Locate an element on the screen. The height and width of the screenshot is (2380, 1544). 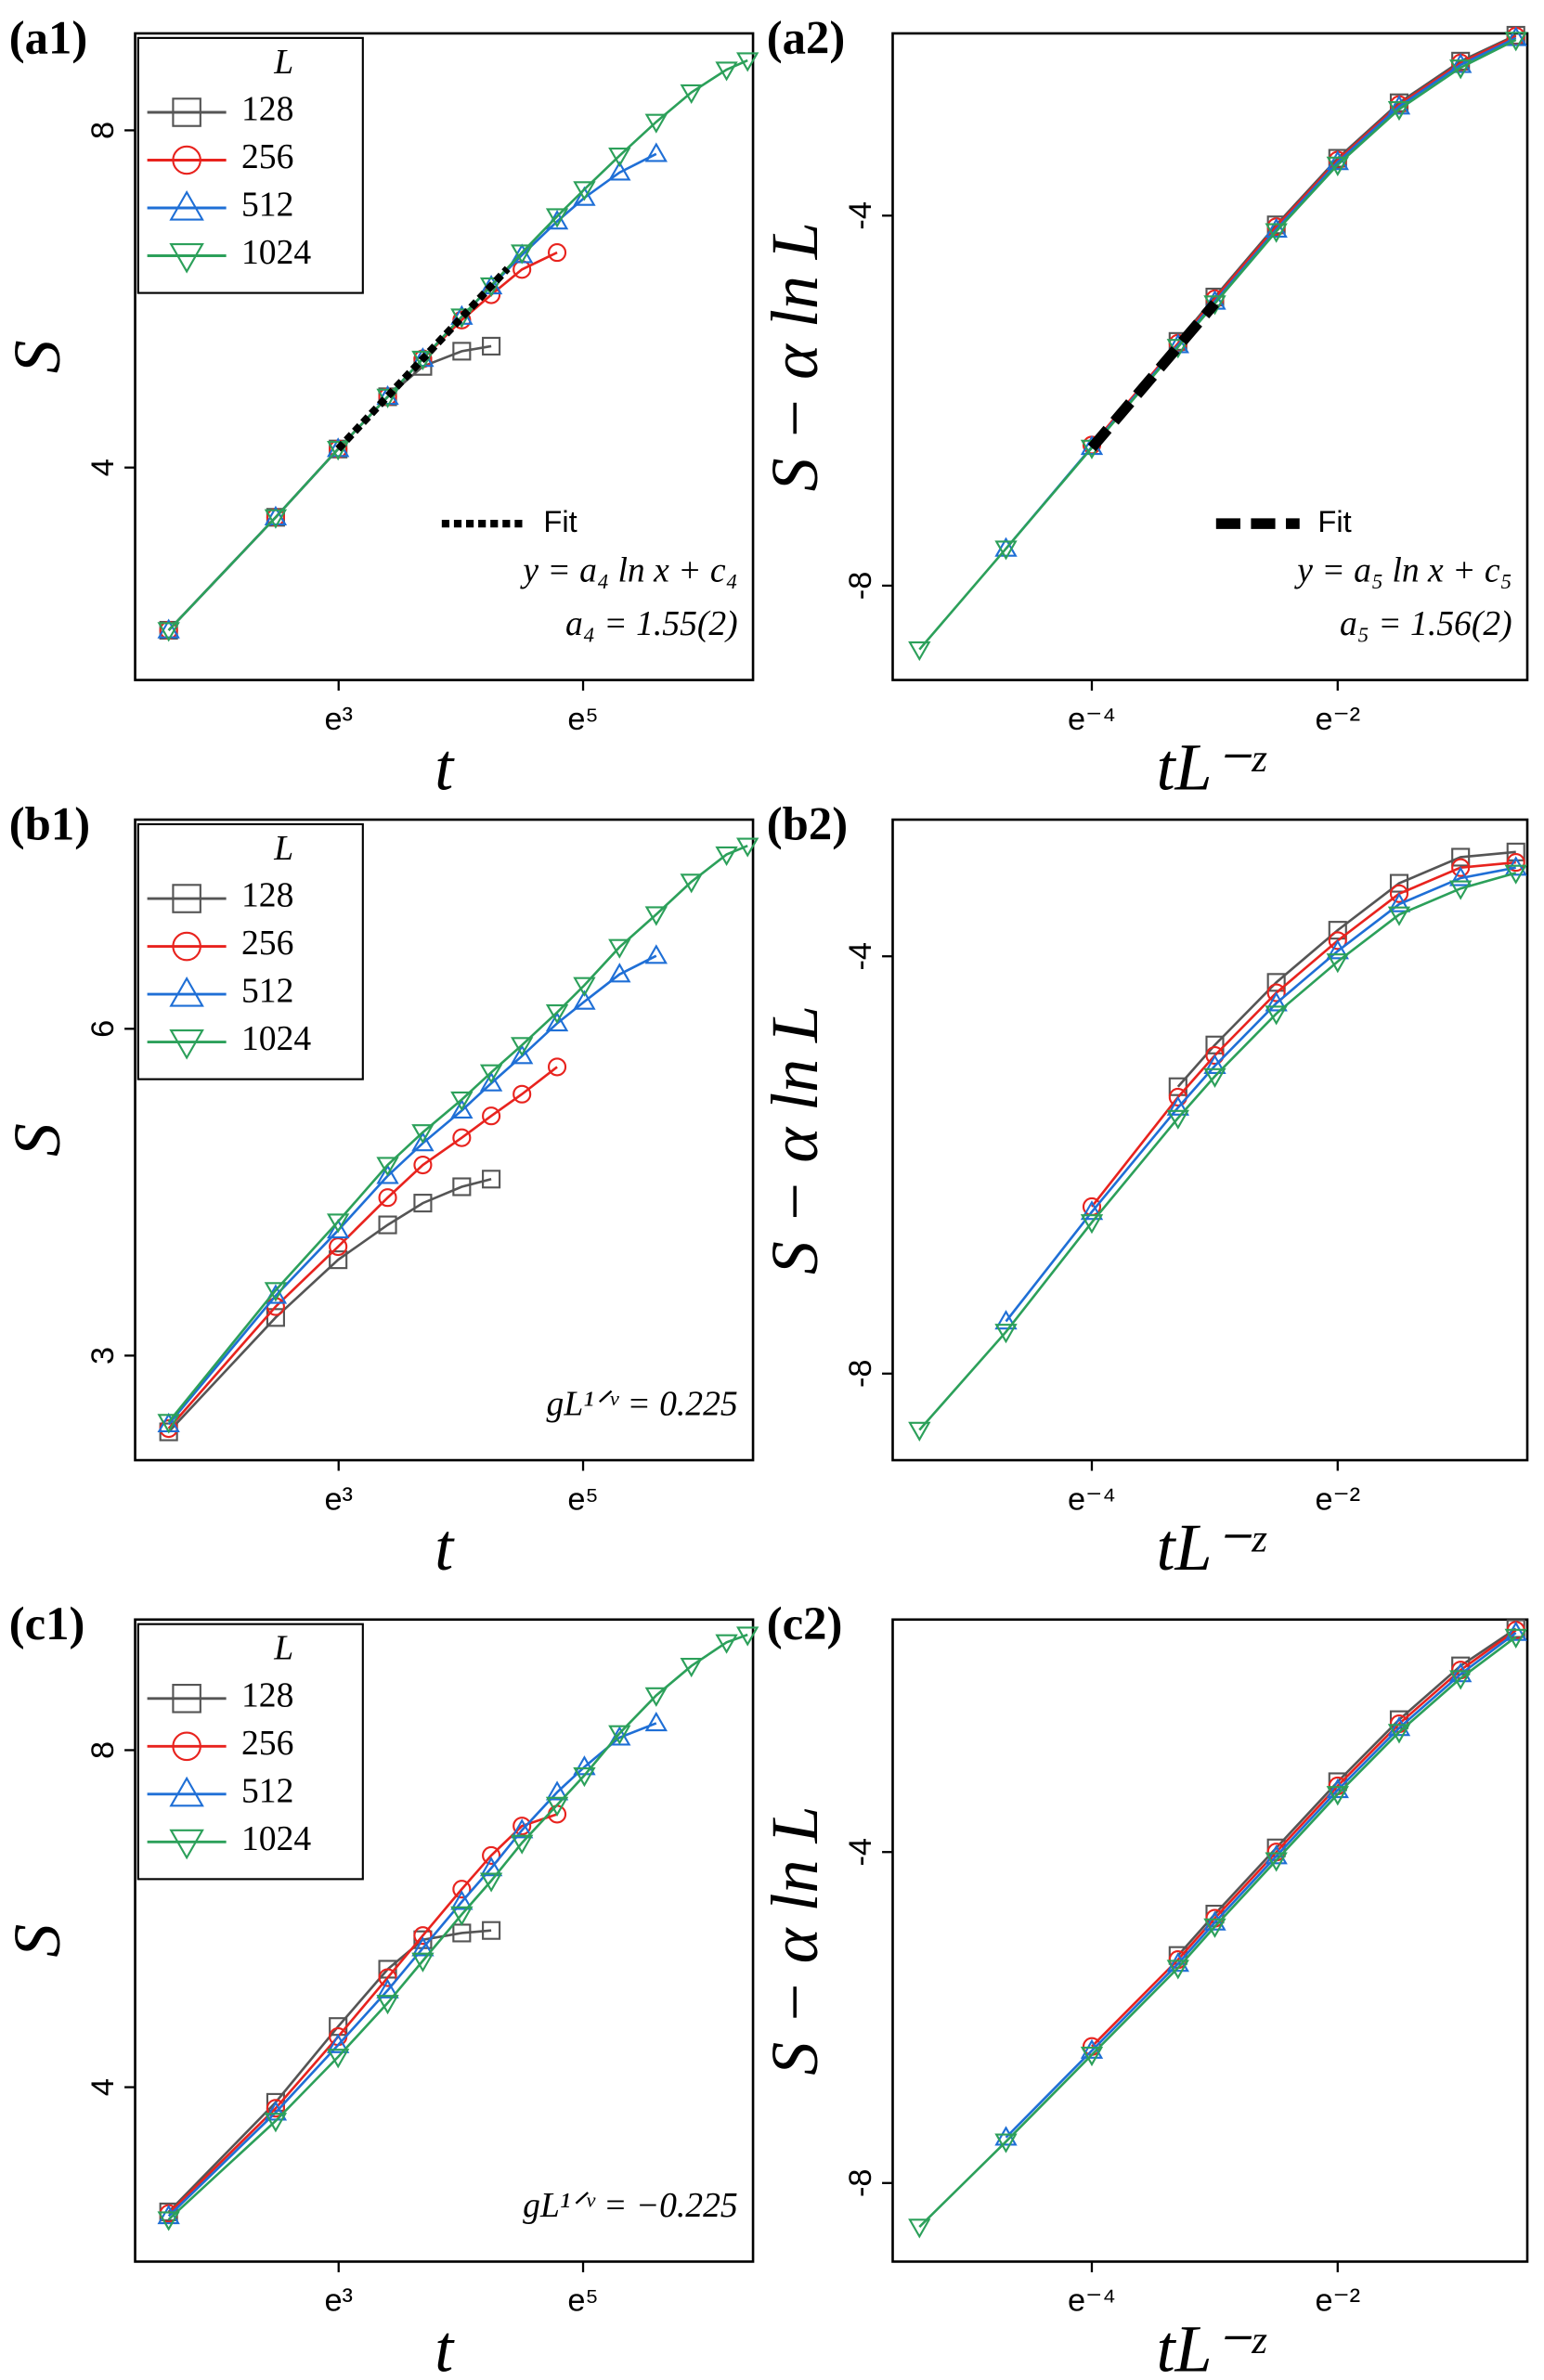
y-tick-label: 8 is located at coordinates (103, 1750).